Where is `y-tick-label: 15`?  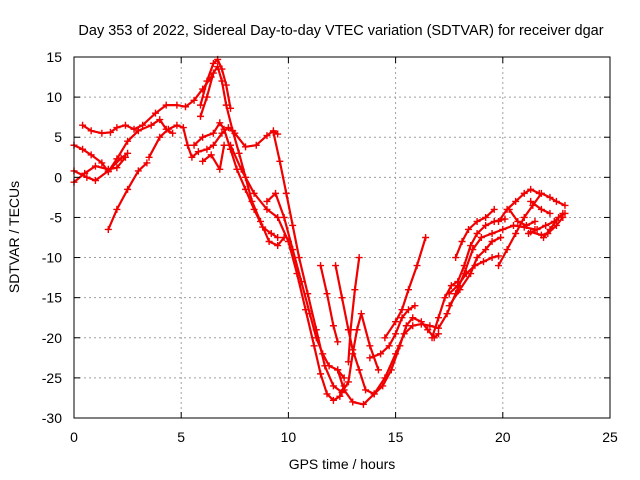
y-tick-label: 15 is located at coordinates (54, 57).